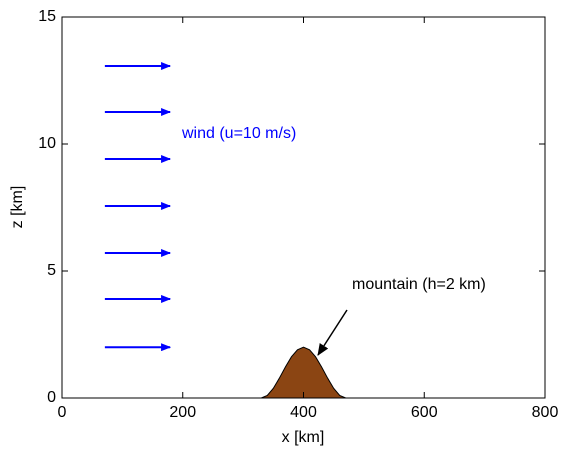  What do you see at coordinates (62, 412) in the screenshot?
I see `x-tick-label: 0` at bounding box center [62, 412].